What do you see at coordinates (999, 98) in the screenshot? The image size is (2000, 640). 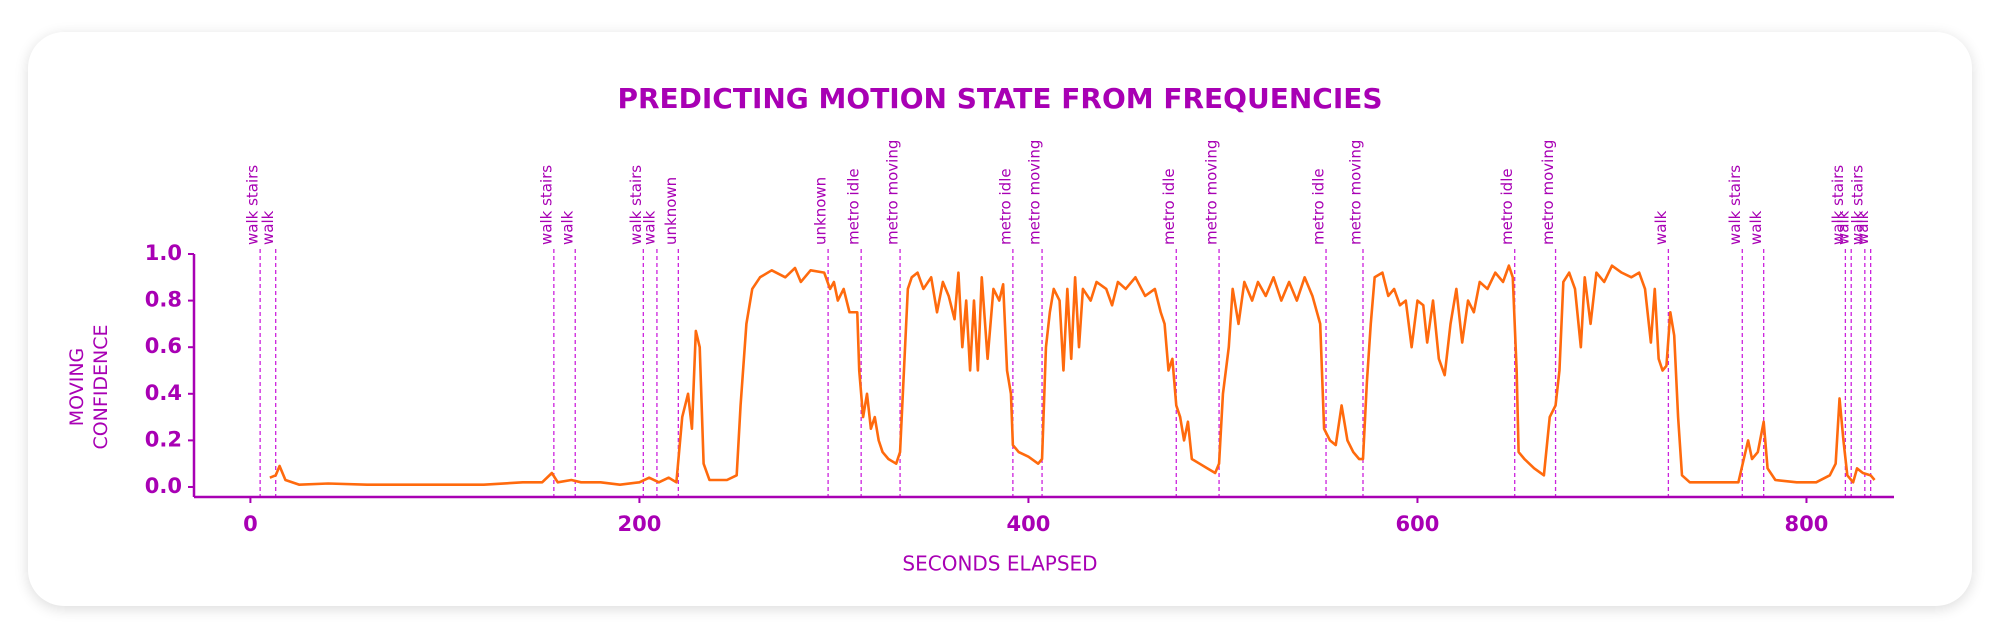 I see `chart-title: PREDICTING MOTION STATE FROM FREQUENCIES` at bounding box center [999, 98].